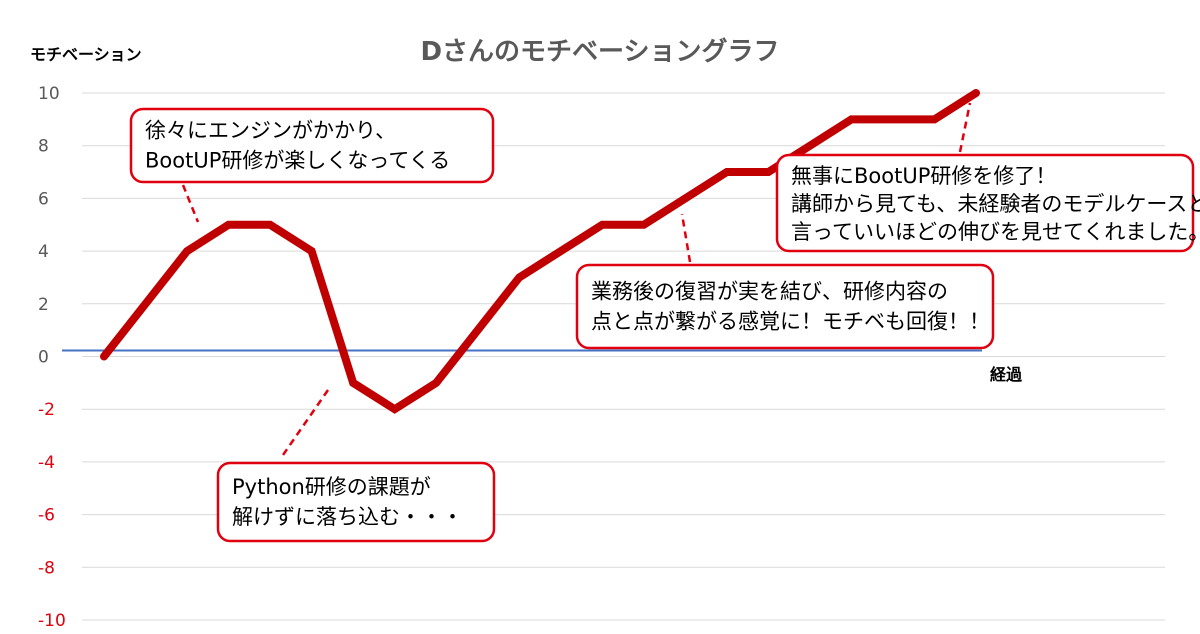 The image size is (1200, 634). I want to click on callout-text-line: 無事にBootUP研修を修了！, so click(923, 176).